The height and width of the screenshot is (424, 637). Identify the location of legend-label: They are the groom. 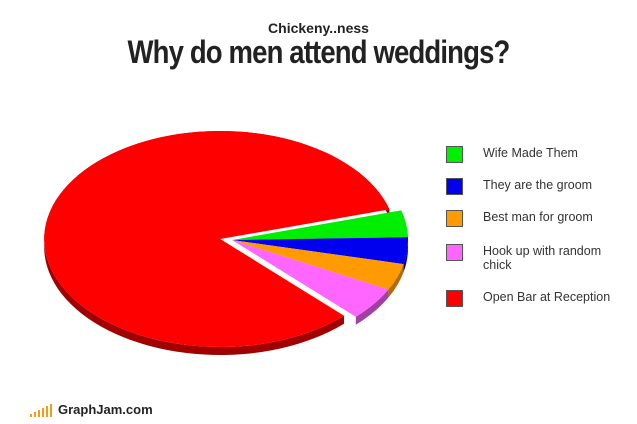
(538, 185).